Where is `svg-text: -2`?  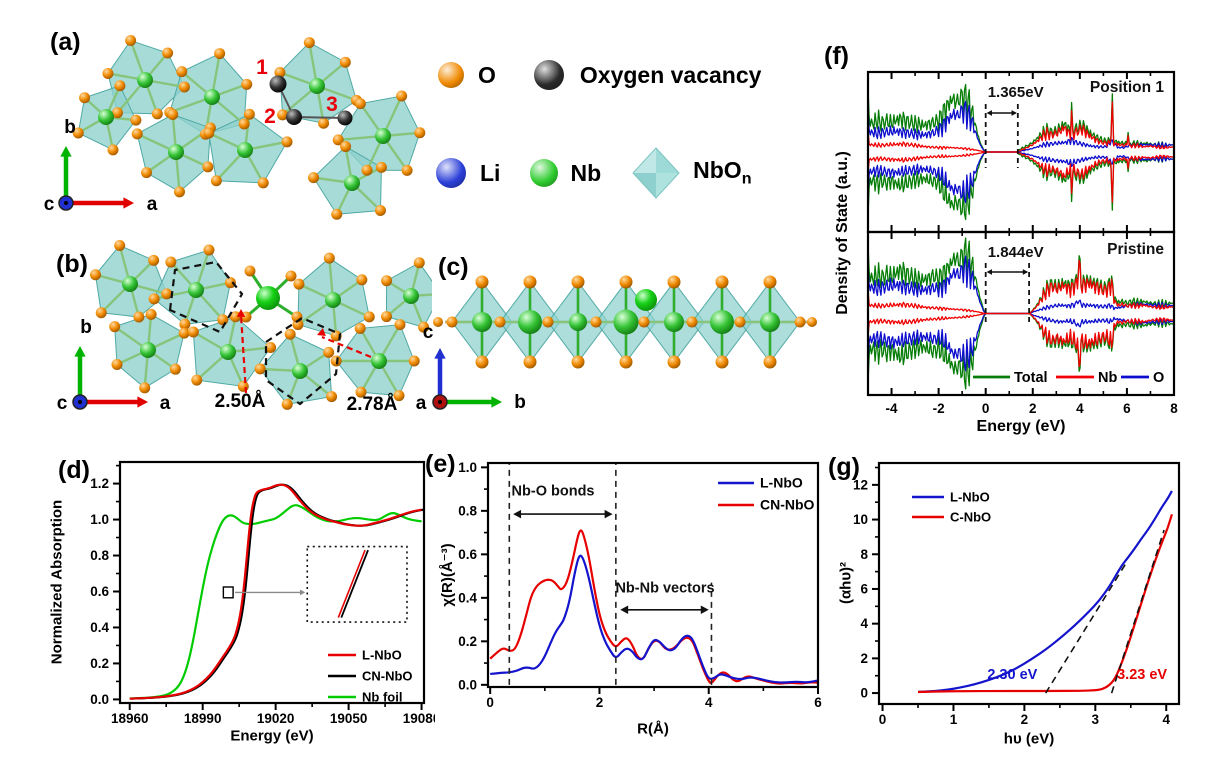 svg-text: -2 is located at coordinates (939, 408).